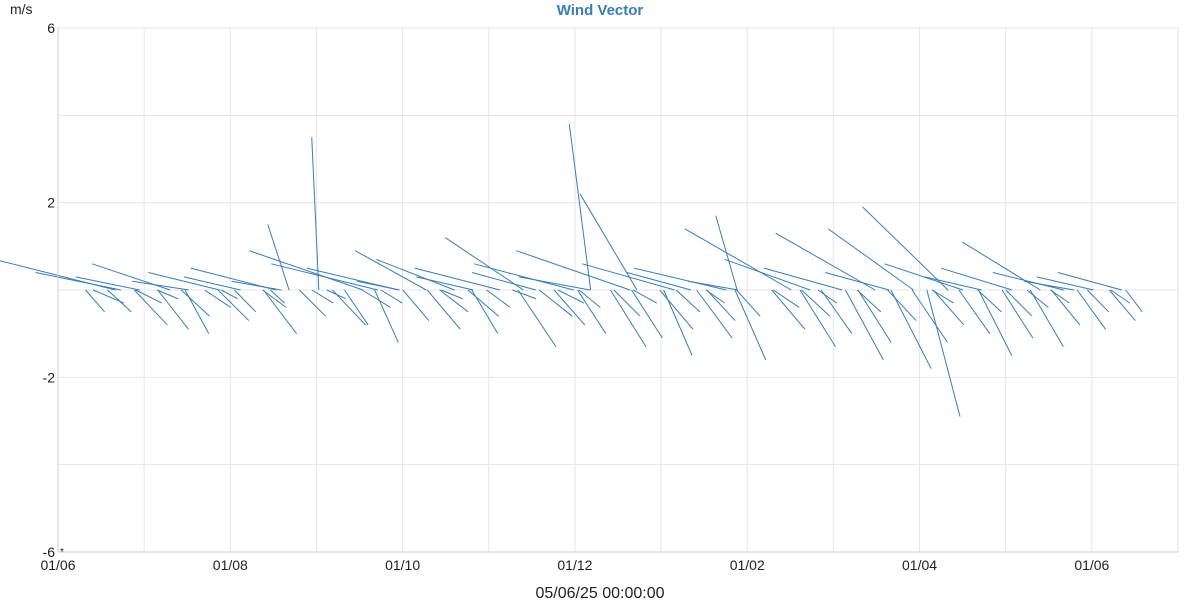 The width and height of the screenshot is (1200, 605). Describe the element at coordinates (919, 565) in the screenshot. I see `x-tick-label: 01/04` at that location.